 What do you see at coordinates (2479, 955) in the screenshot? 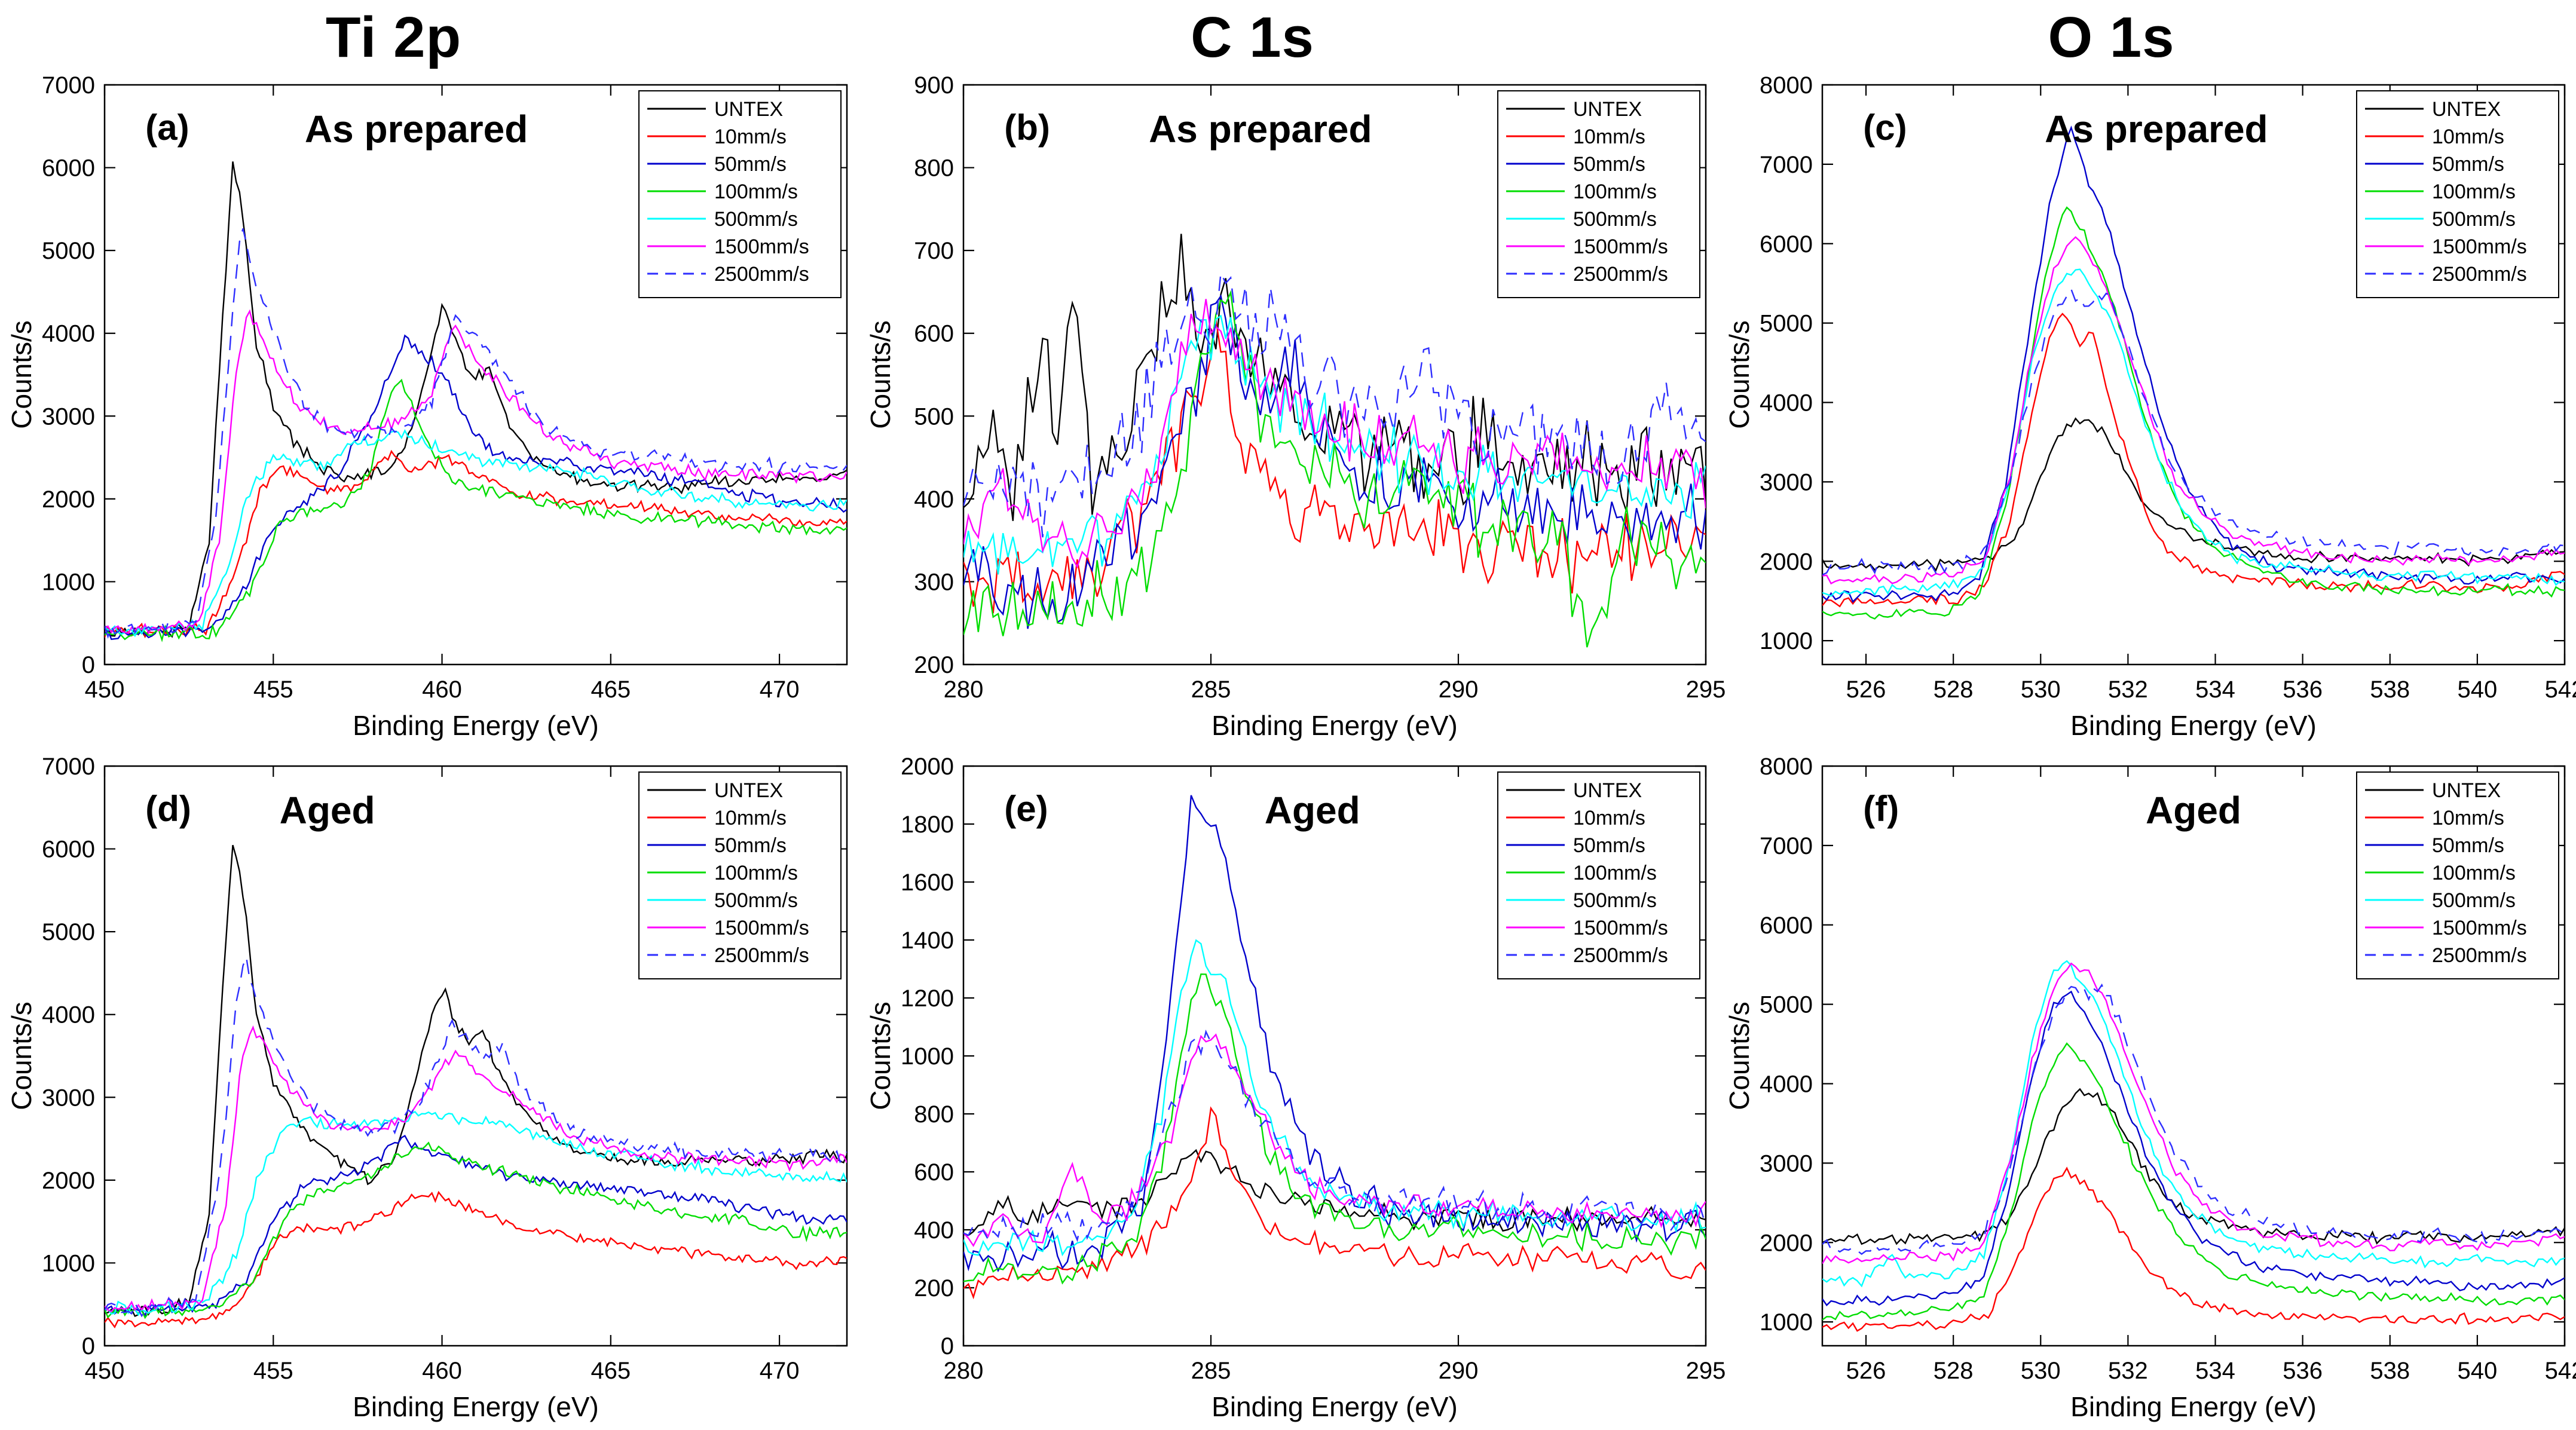
I see `legend-label: 2500mm/s` at bounding box center [2479, 955].